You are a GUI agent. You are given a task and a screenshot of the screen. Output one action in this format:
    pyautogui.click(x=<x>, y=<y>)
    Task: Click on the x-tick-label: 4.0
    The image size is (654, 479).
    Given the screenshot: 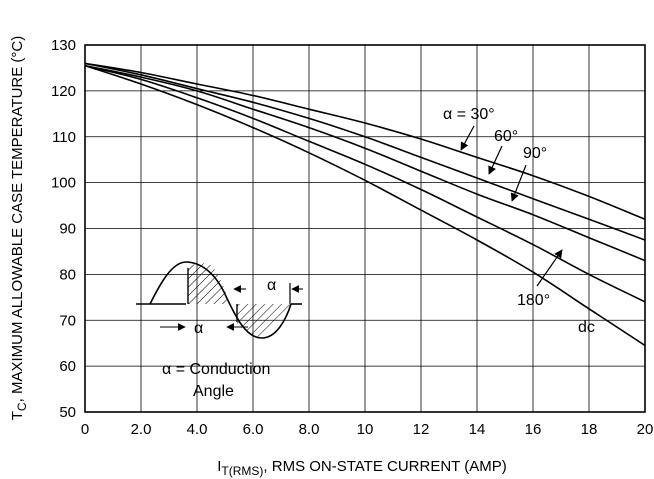 What is the action you would take?
    pyautogui.click(x=197, y=429)
    